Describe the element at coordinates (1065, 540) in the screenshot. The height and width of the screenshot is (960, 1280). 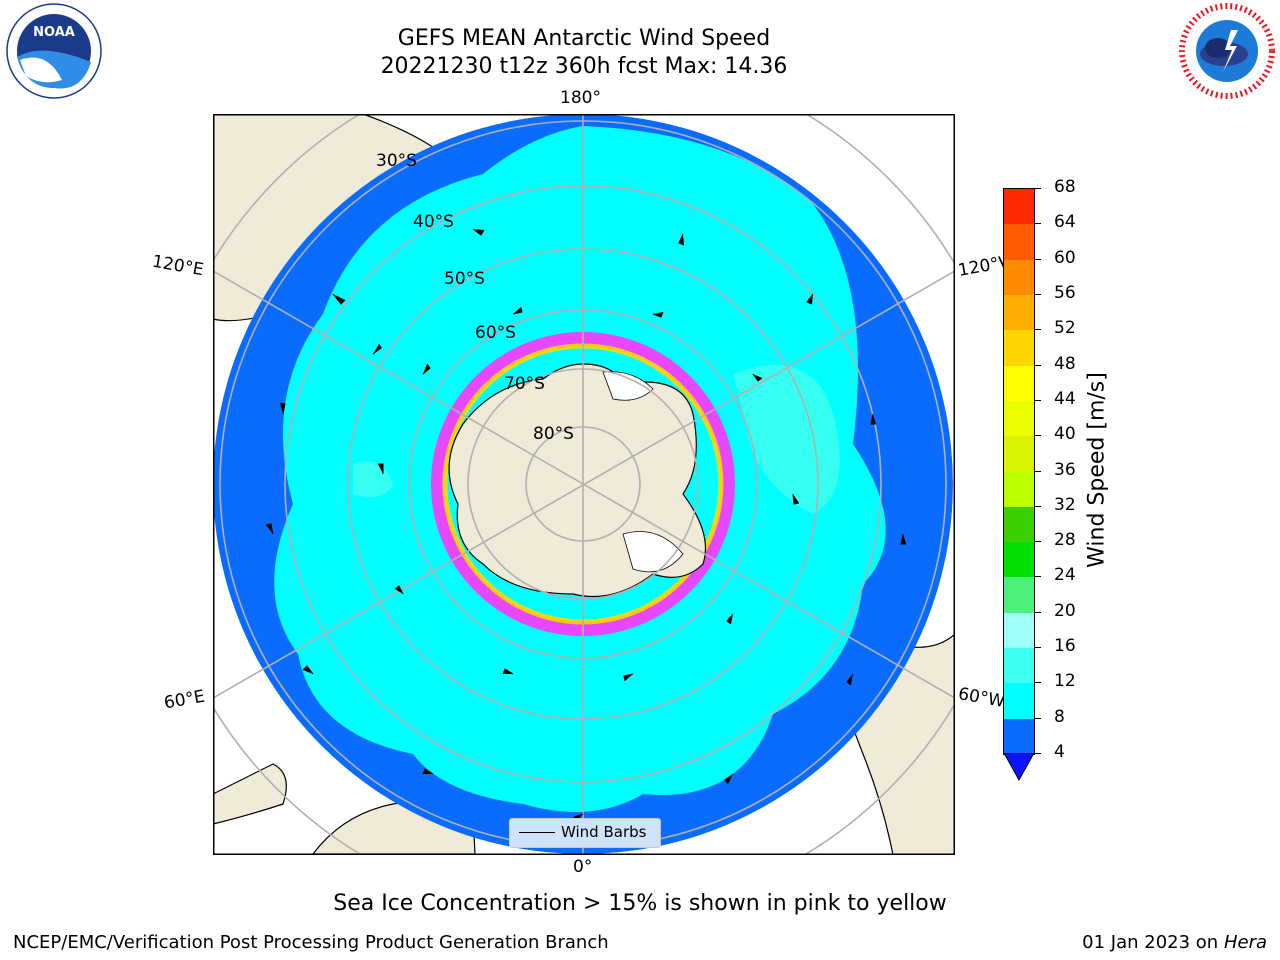
I see `colorbar-tick-label: 28` at that location.